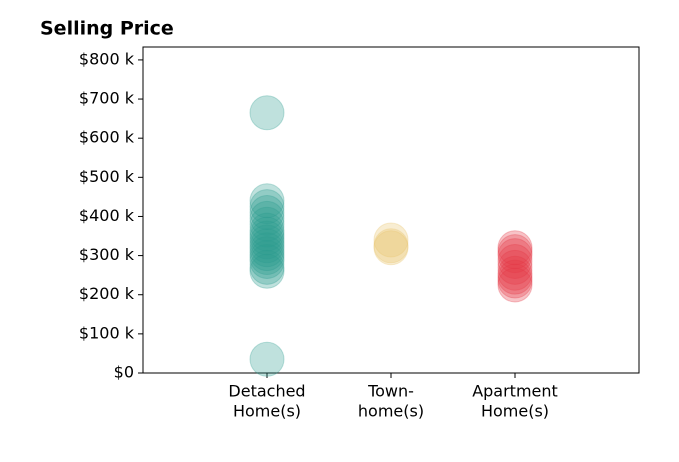  What do you see at coordinates (107, 137) in the screenshot?
I see `y-tick-label: $600 k` at bounding box center [107, 137].